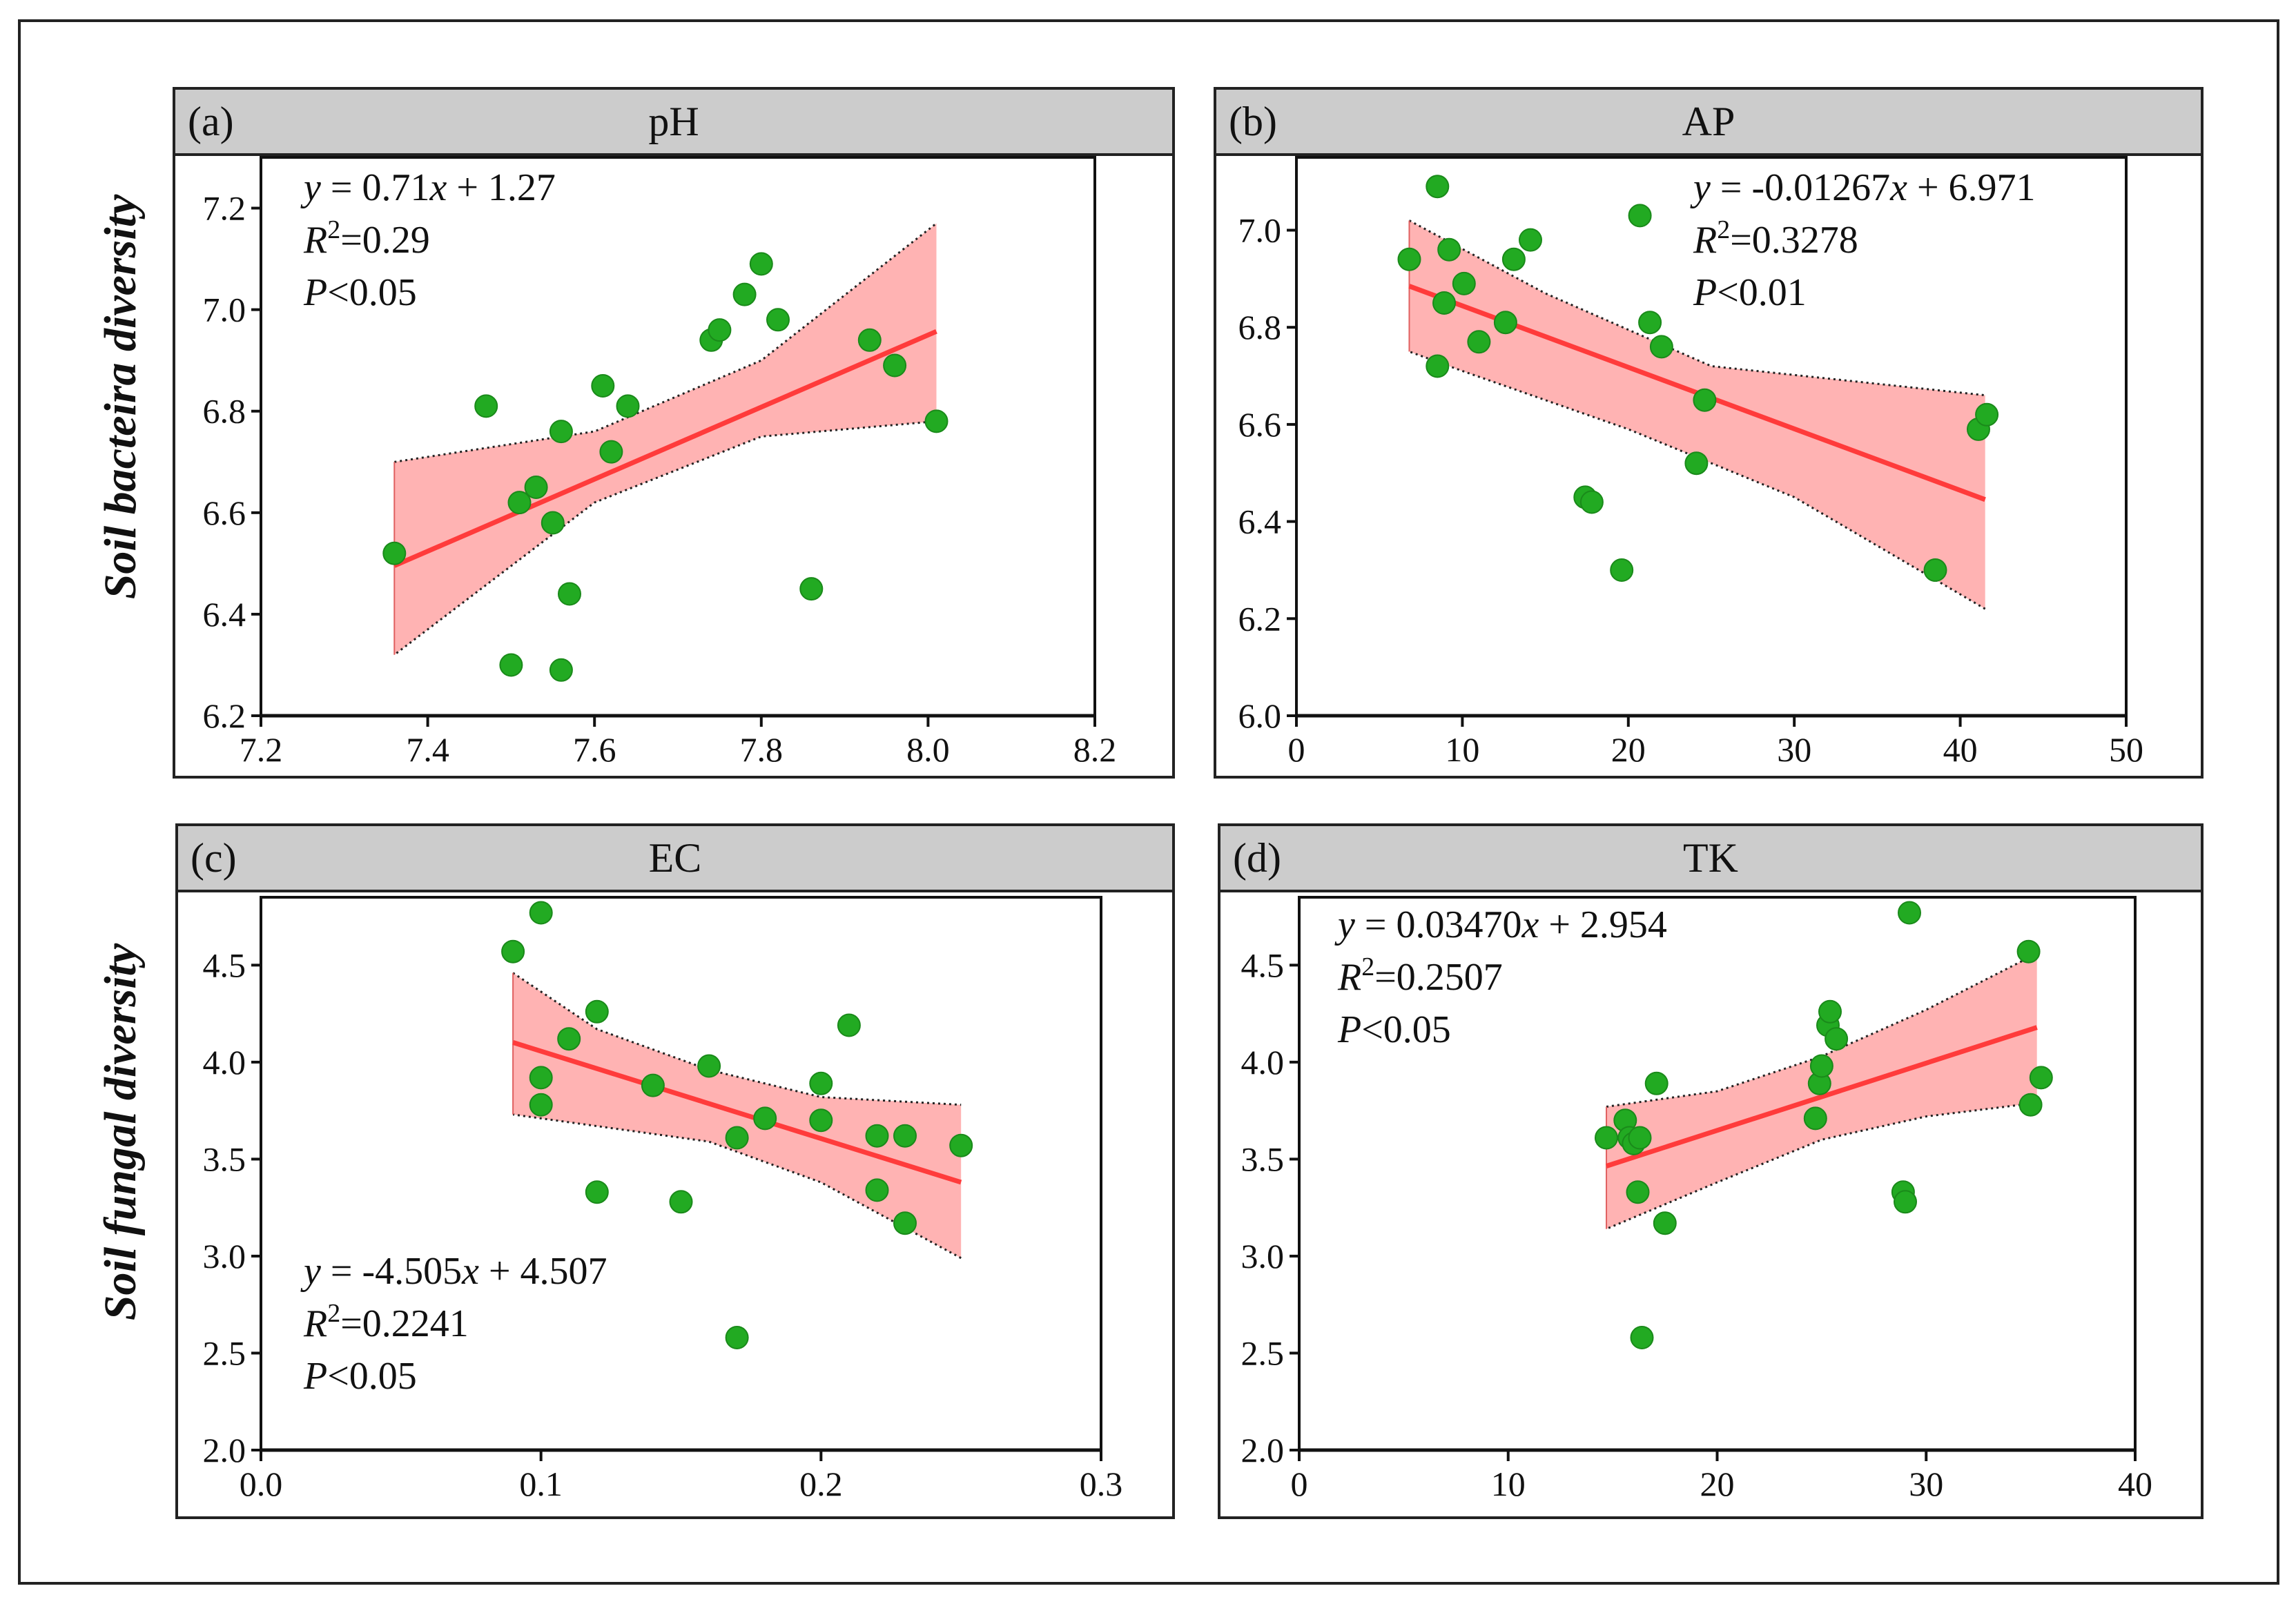 The image size is (2296, 1604). Describe the element at coordinates (762, 750) in the screenshot. I see `x-tick-label: 7.8` at that location.